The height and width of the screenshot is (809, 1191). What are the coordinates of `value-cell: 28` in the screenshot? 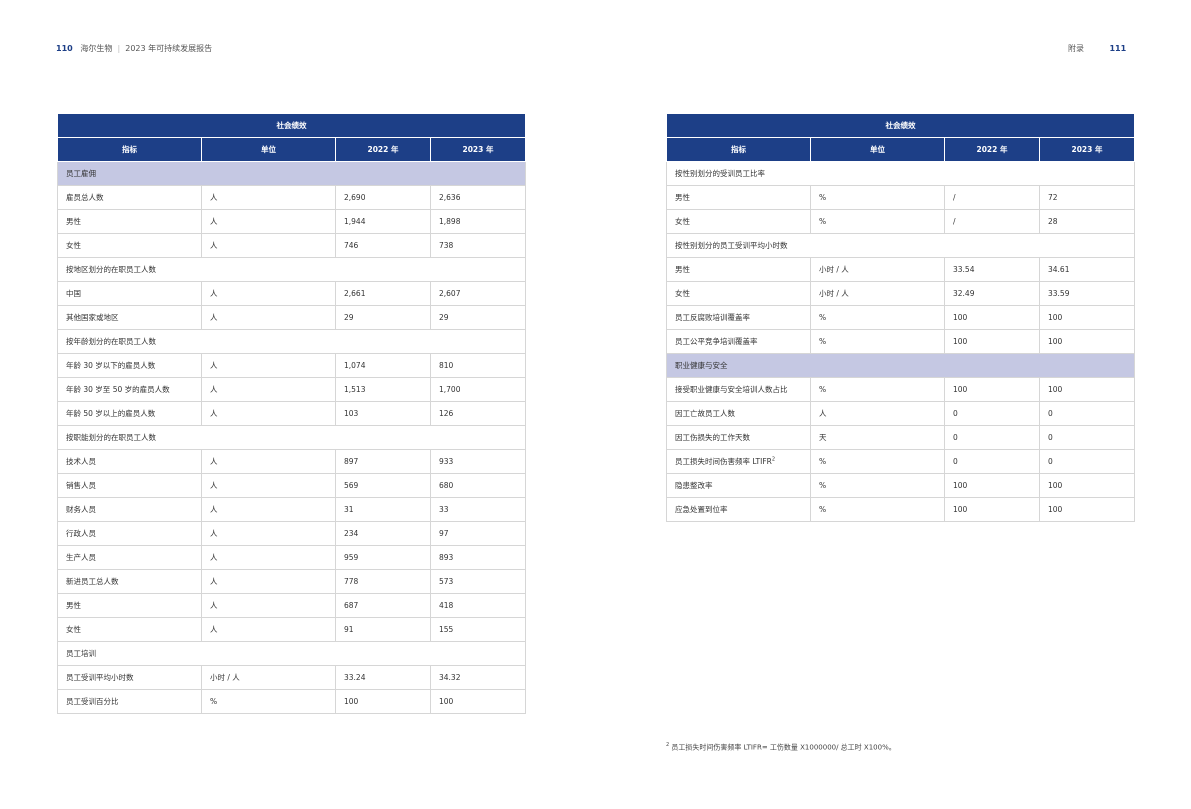 It's located at (1087, 221).